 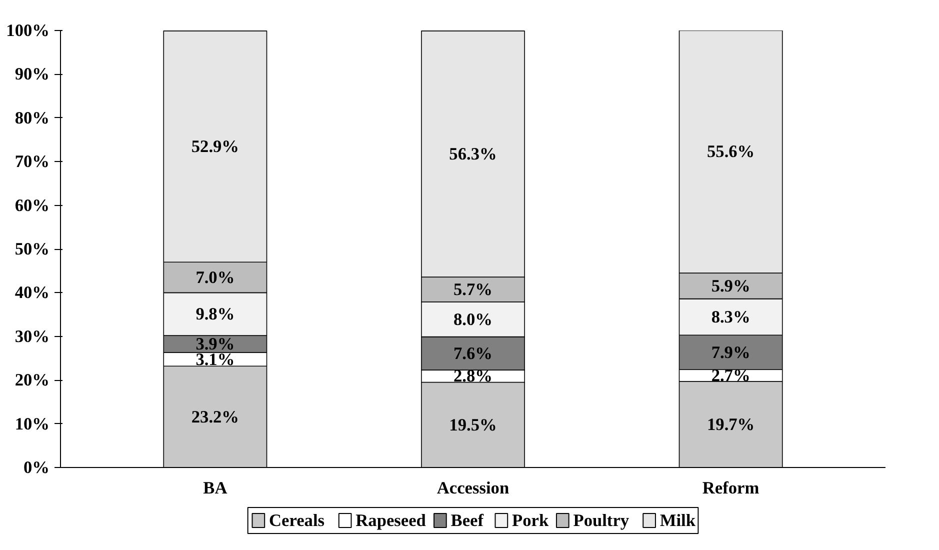 What do you see at coordinates (32, 249) in the screenshot?
I see `y-tick-label: 50%` at bounding box center [32, 249].